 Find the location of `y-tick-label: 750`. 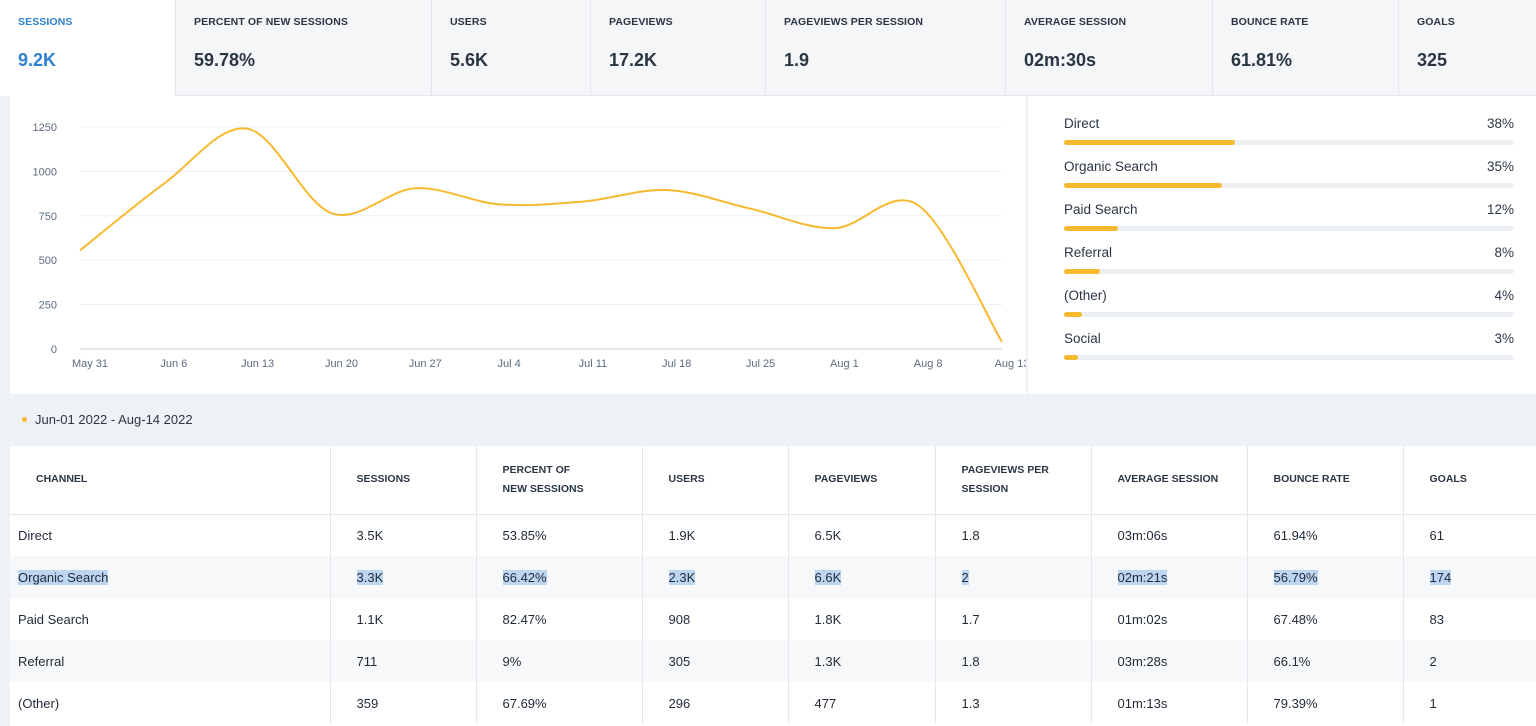

y-tick-label: 750 is located at coordinates (48, 217).